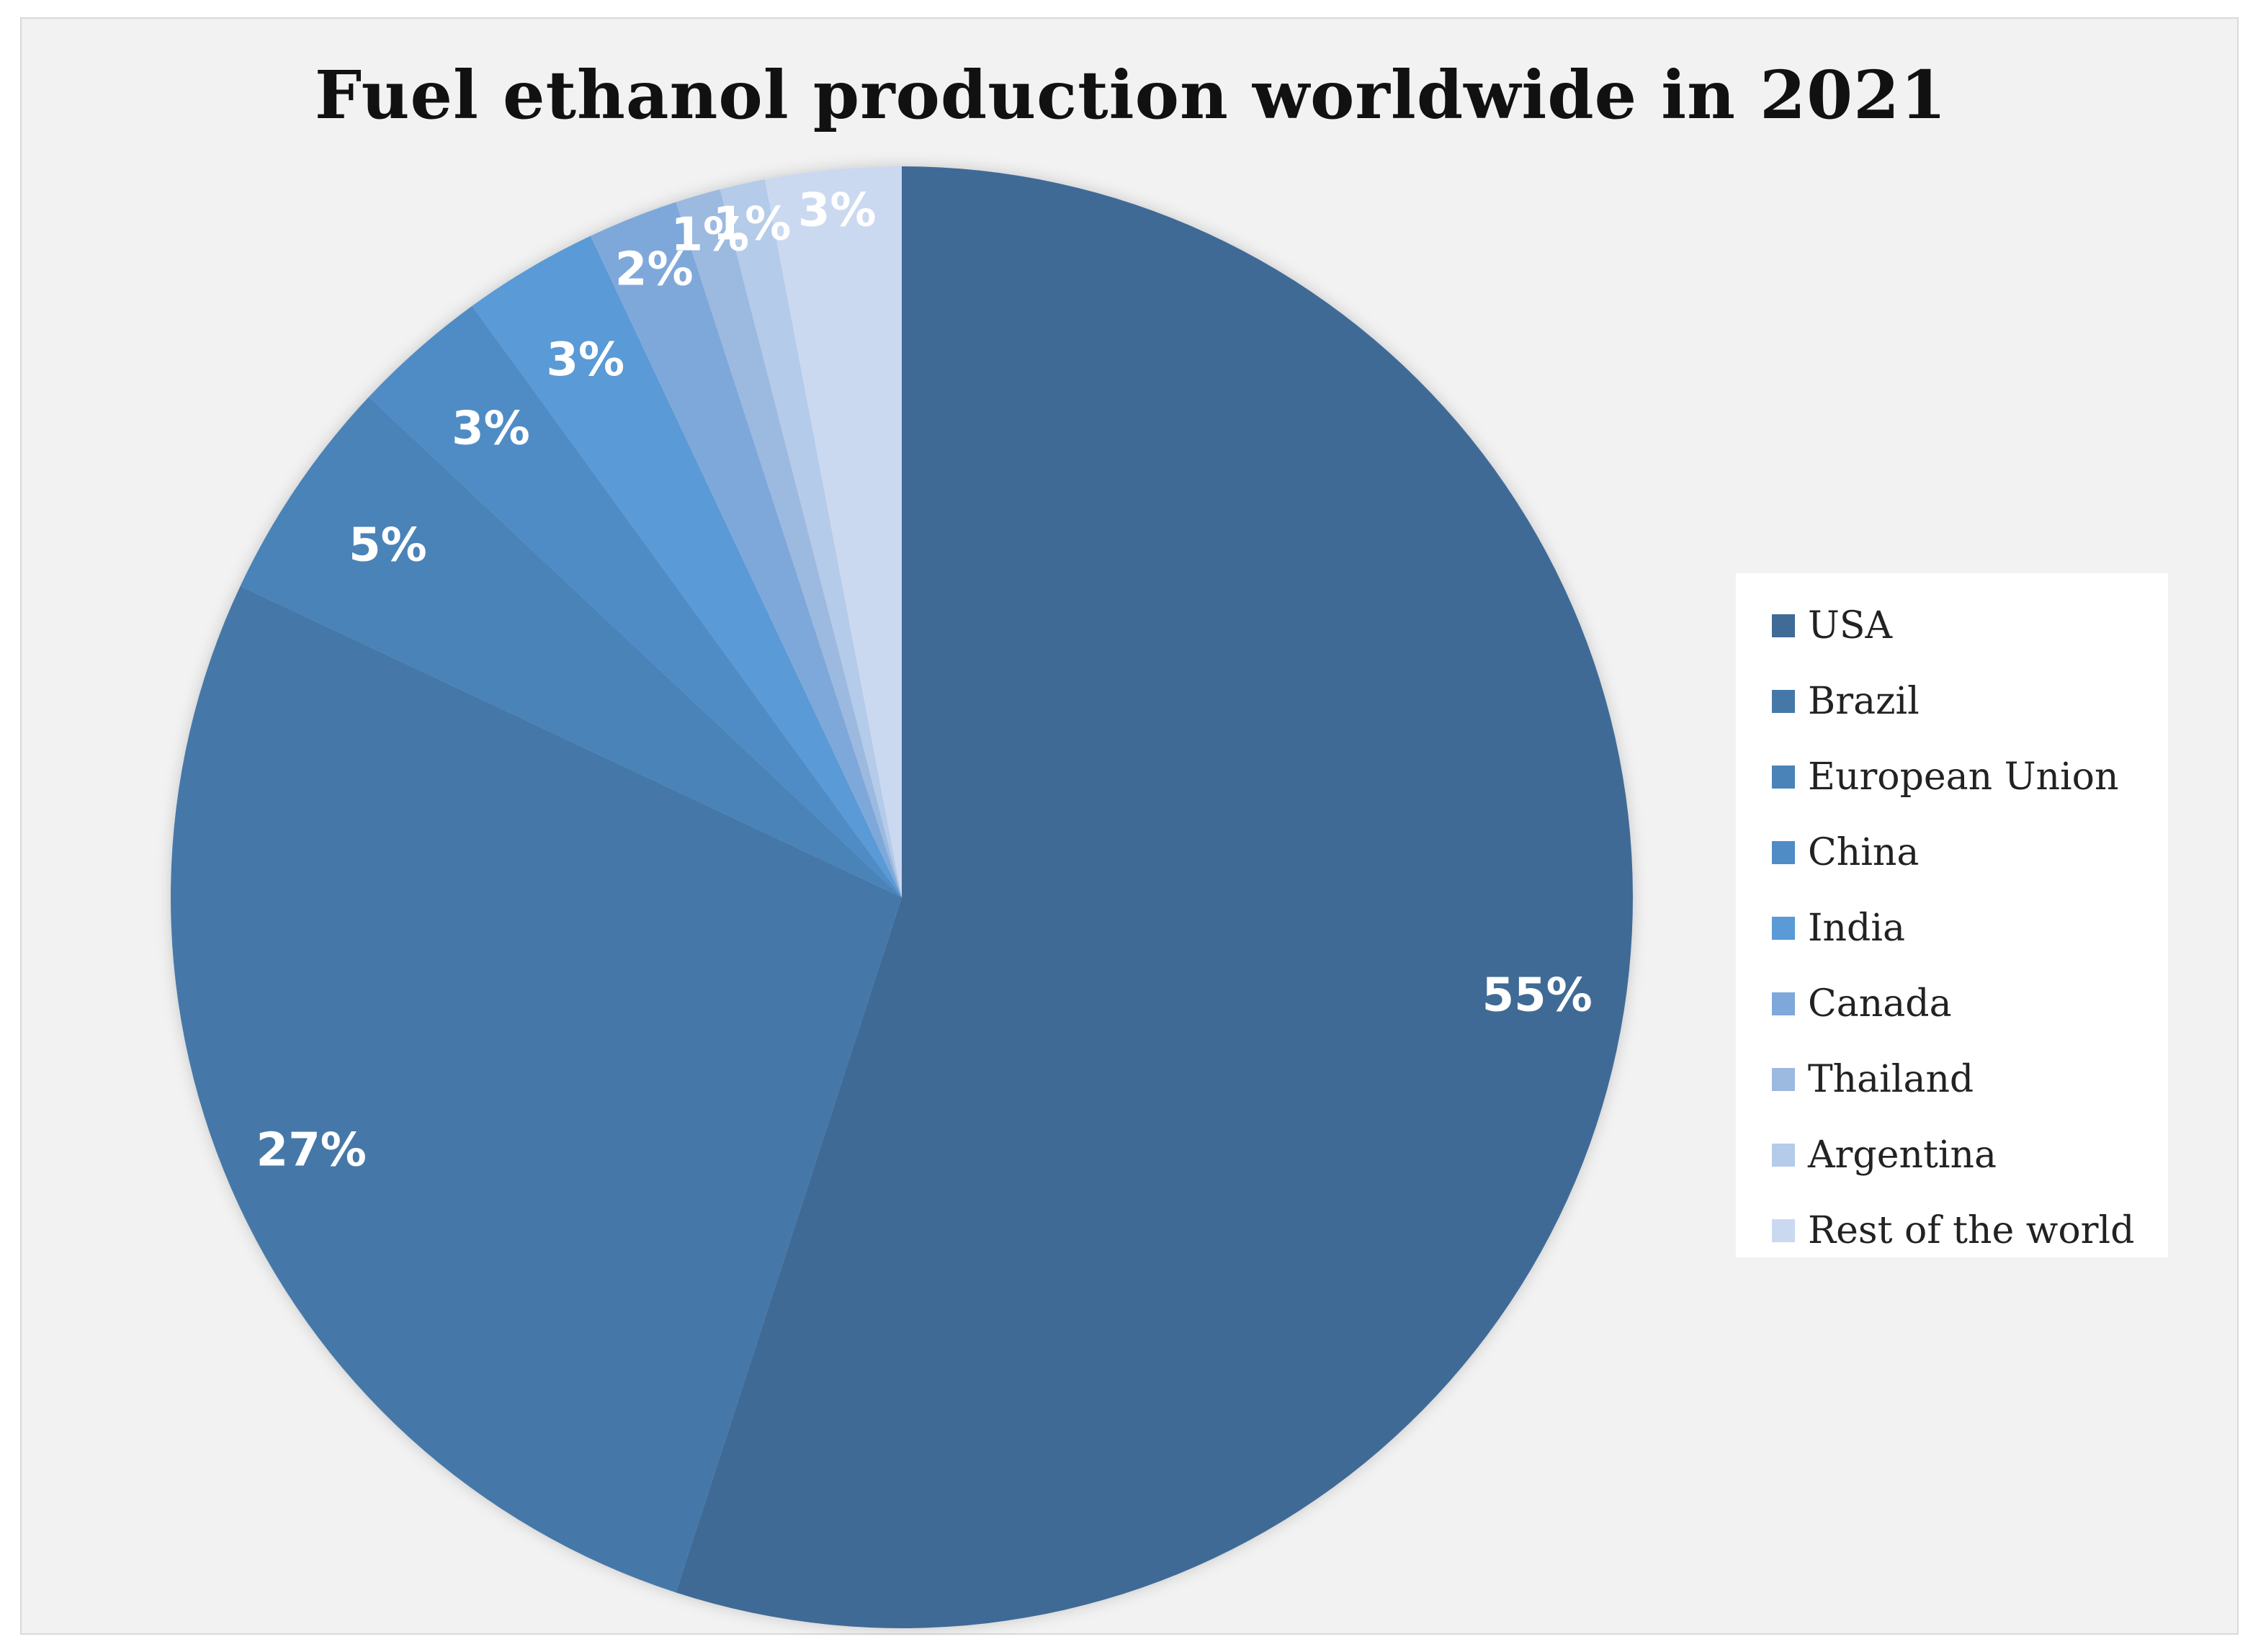 This screenshot has height=1652, width=2253. I want to click on legend-item-canada: Canada, so click(1970, 1003).